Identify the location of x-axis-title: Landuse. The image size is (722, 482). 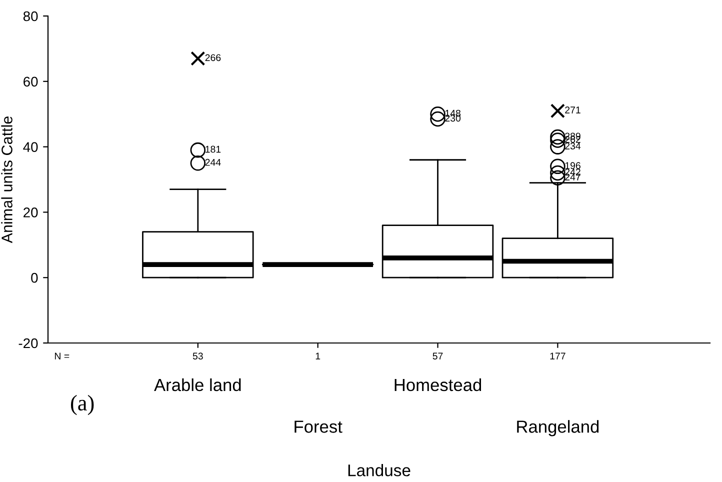
(379, 470).